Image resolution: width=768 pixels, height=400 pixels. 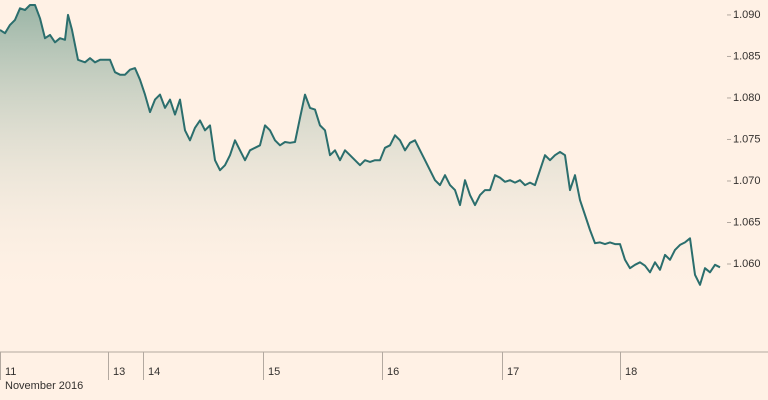 What do you see at coordinates (154, 372) in the screenshot?
I see `x-tick-label: 14` at bounding box center [154, 372].